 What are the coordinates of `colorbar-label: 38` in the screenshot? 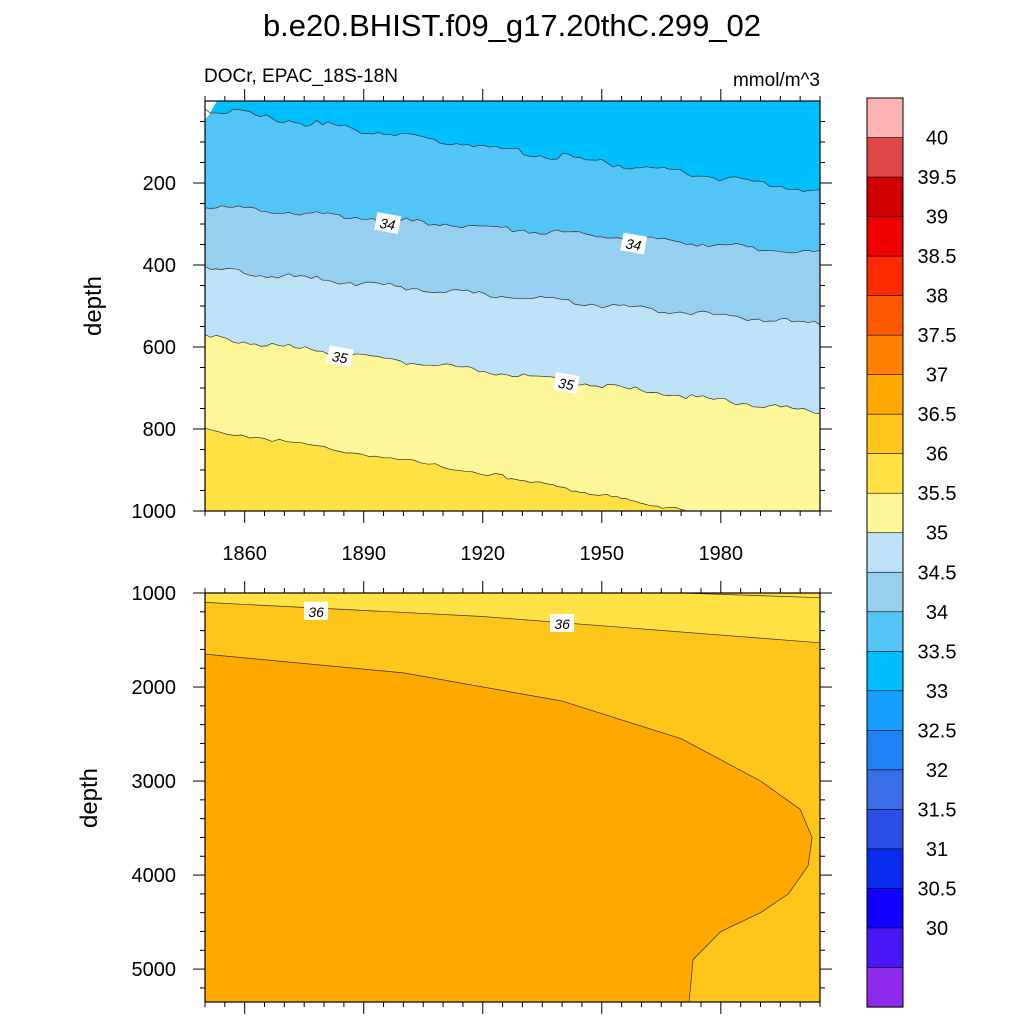 It's located at (937, 297).